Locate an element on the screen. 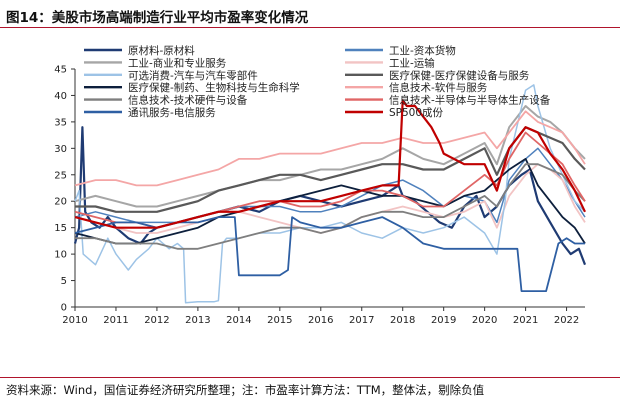  x-tick-label: 2013 is located at coordinates (197, 320).